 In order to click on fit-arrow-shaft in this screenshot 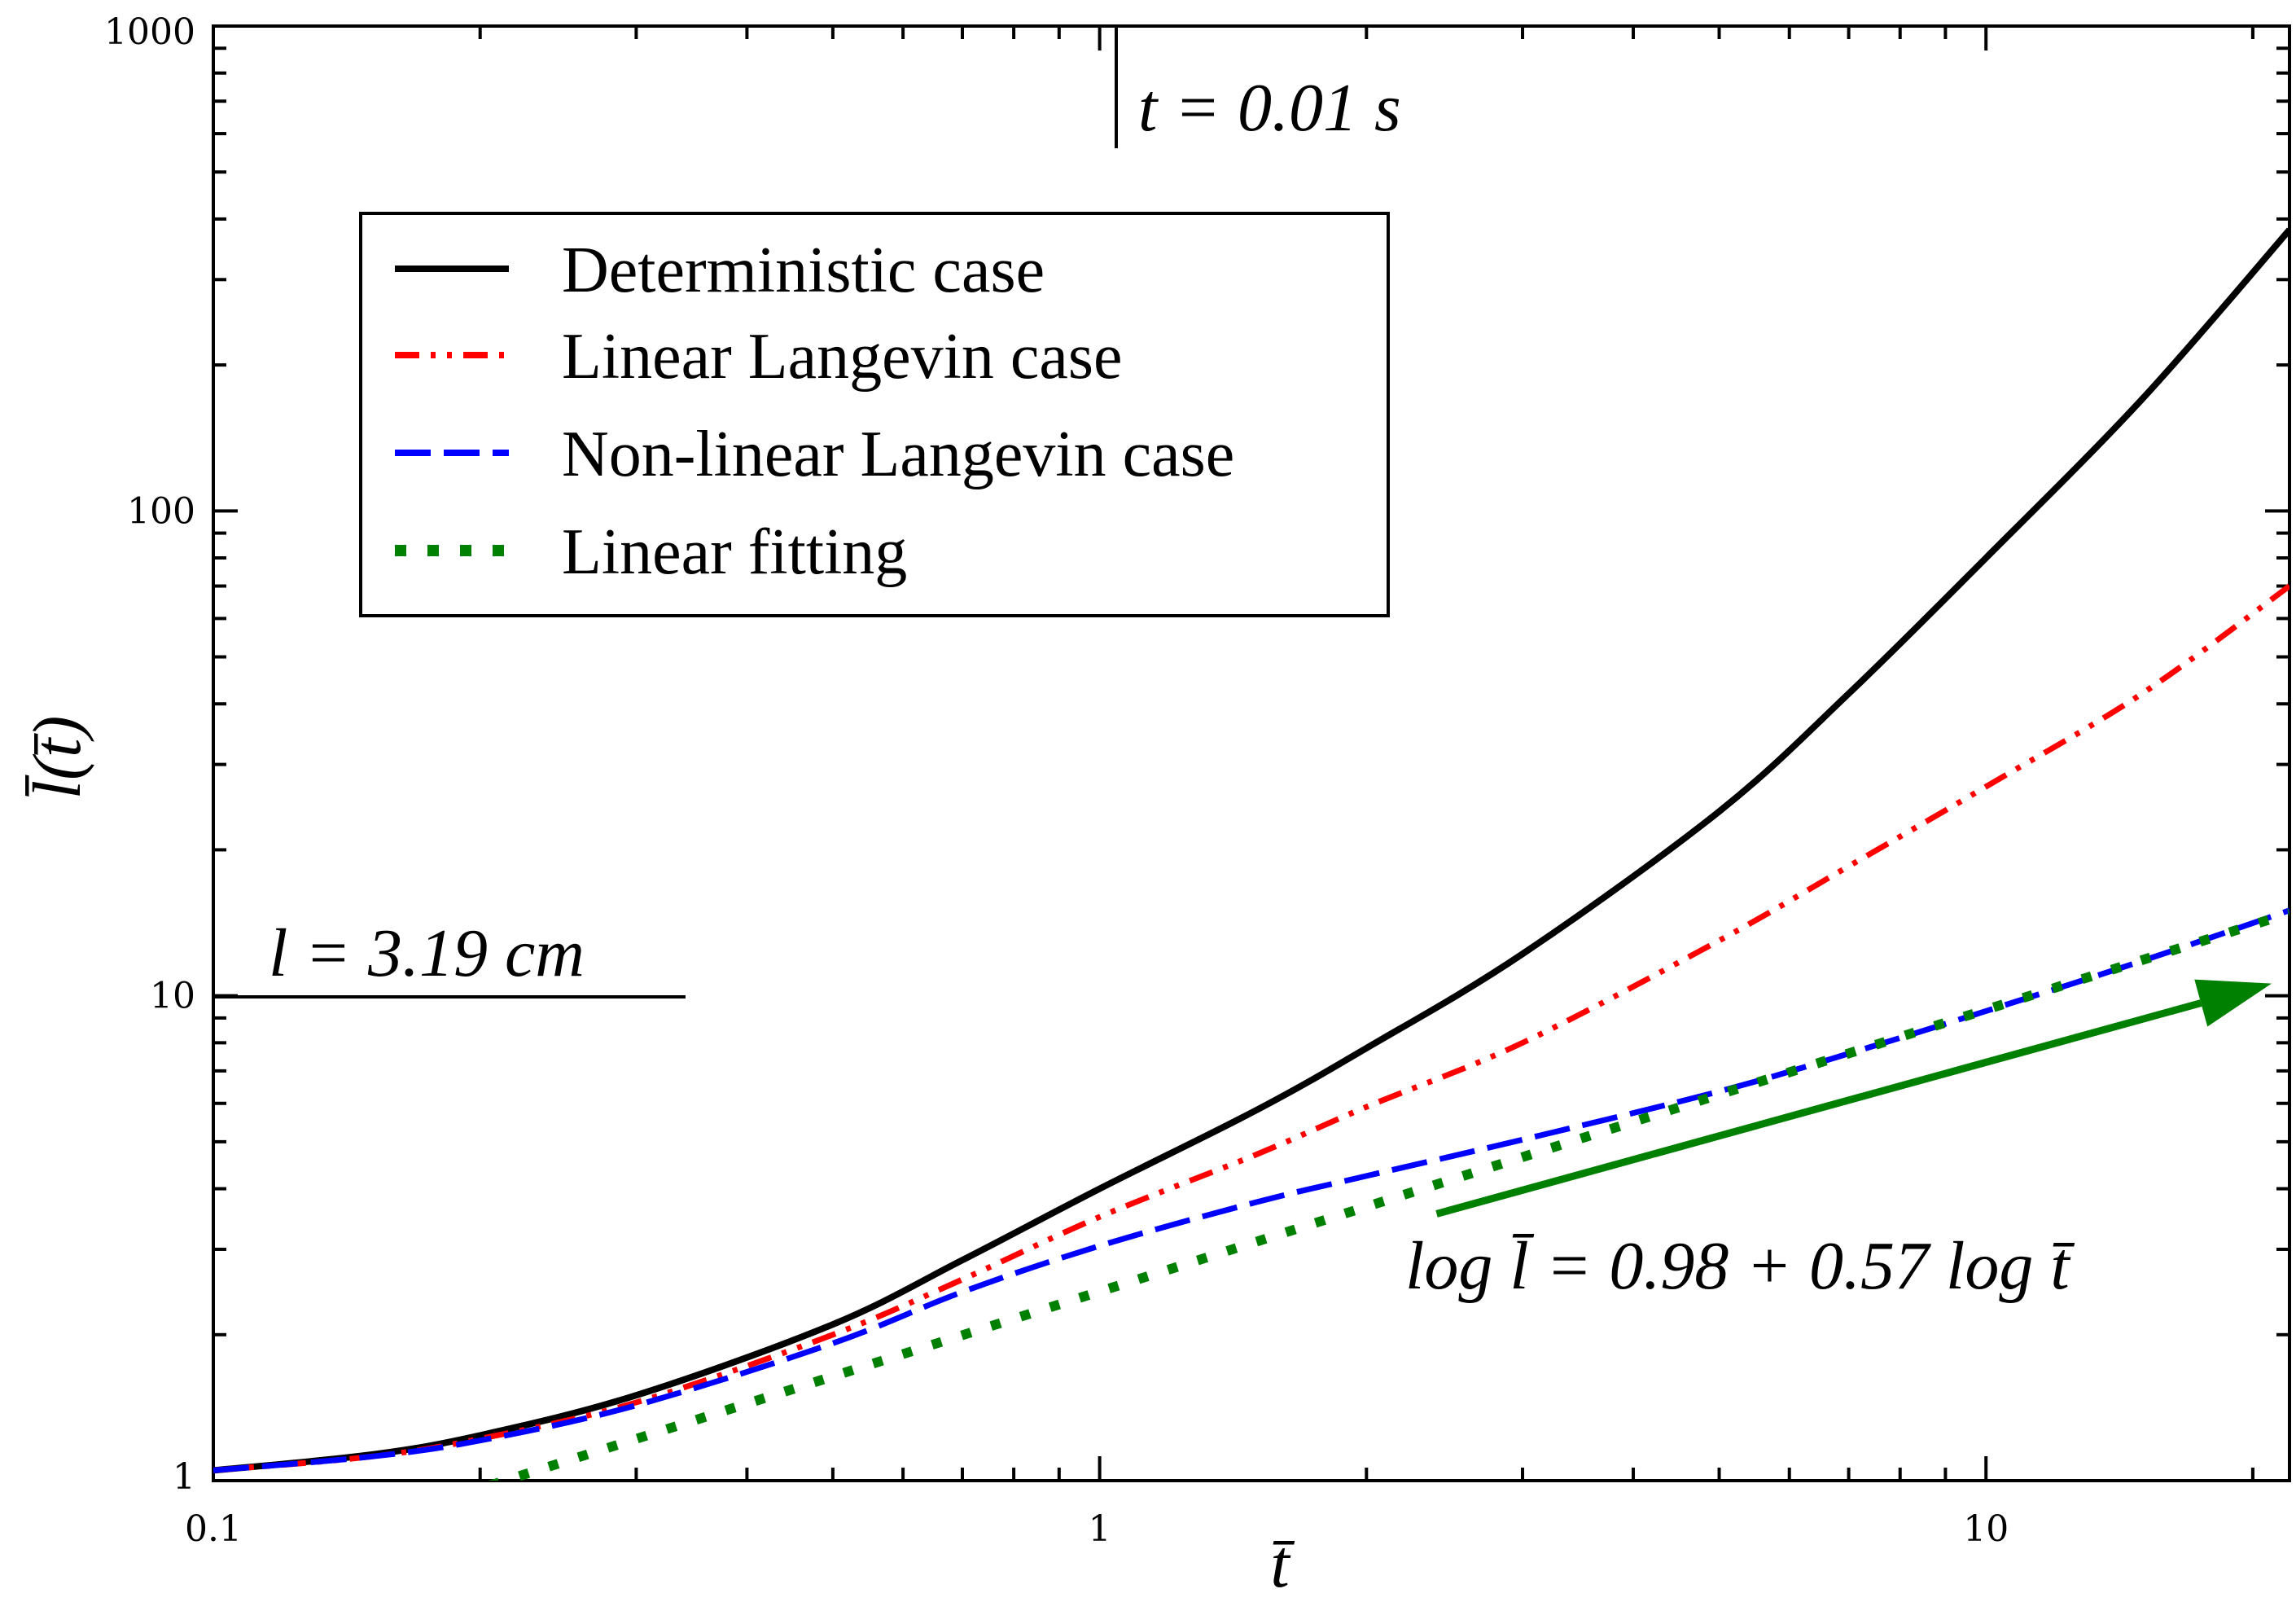, I will do `click(1818, 1108)`.